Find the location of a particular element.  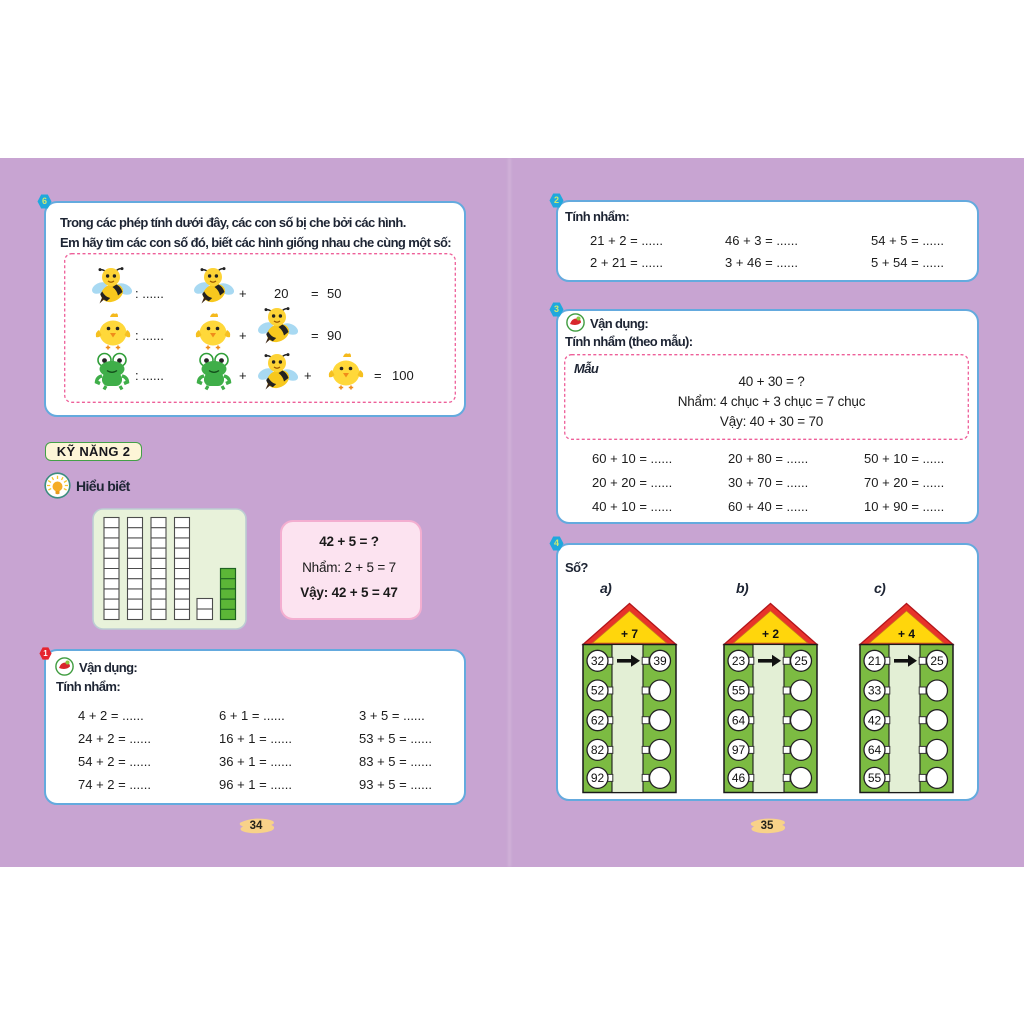

svg-text: 33 is located at coordinates (875, 691).